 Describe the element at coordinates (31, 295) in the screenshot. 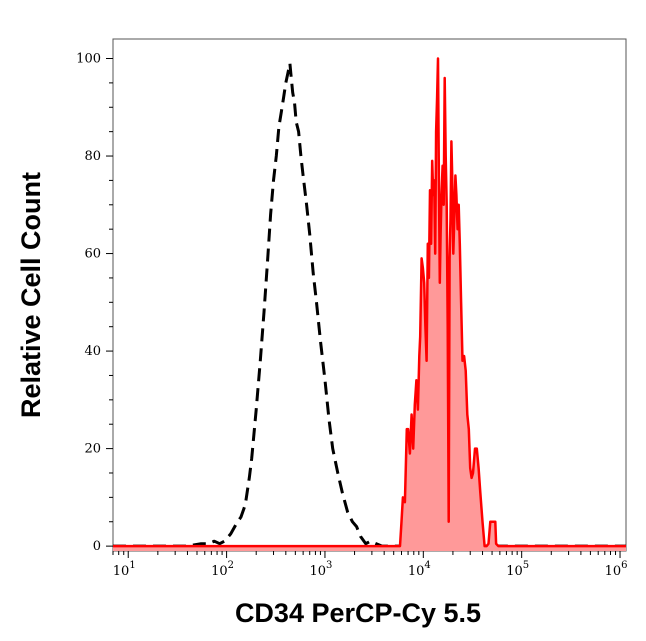

I see `y-axis-title: Relative Cell Count` at that location.